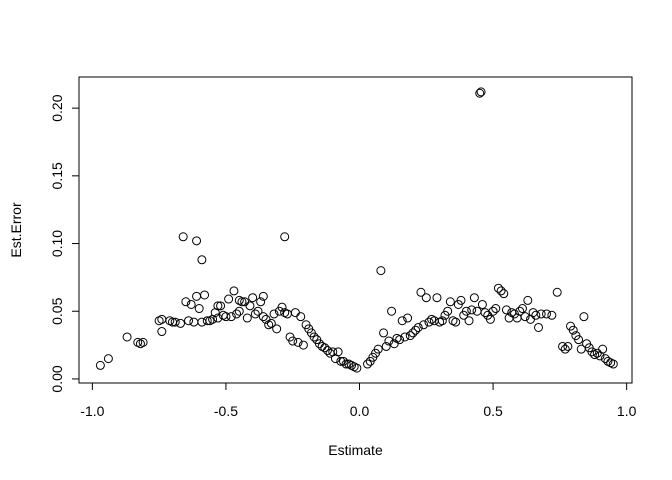 The width and height of the screenshot is (672, 480). I want to click on x-axis-title: Estimate, so click(355, 450).